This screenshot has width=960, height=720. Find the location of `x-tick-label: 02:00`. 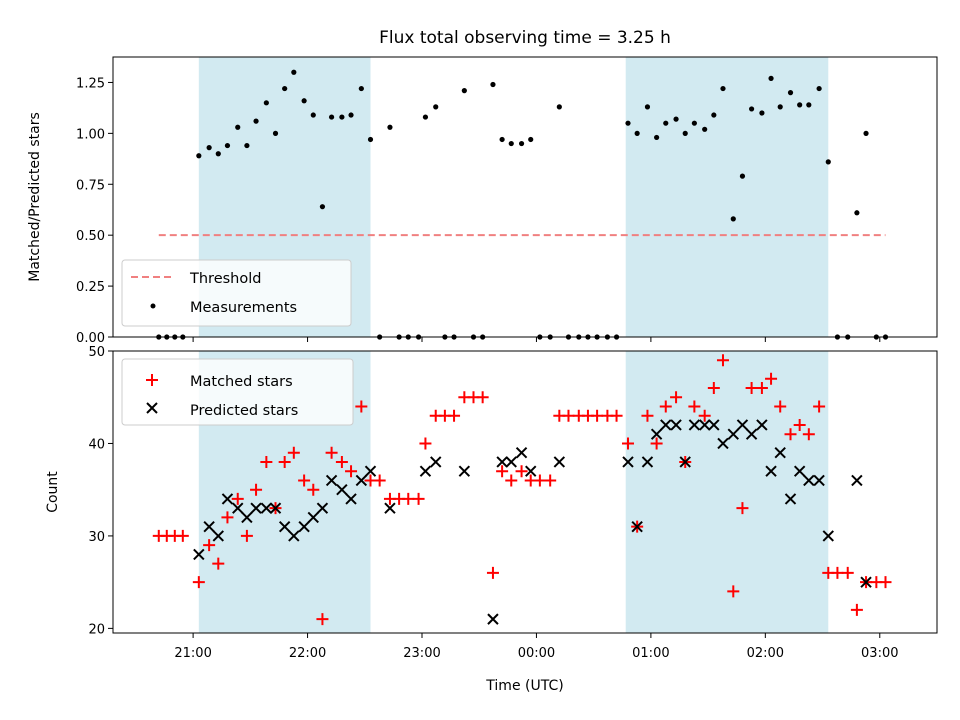

x-tick-label: 02:00 is located at coordinates (765, 653).